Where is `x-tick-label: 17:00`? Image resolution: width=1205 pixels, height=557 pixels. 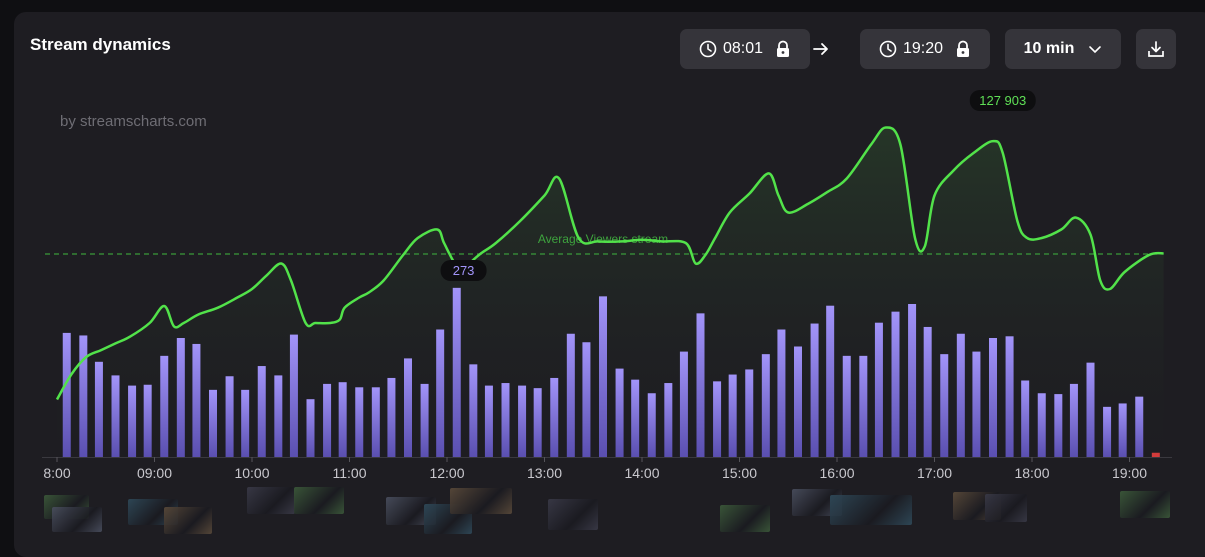 x-tick-label: 17:00 is located at coordinates (934, 473).